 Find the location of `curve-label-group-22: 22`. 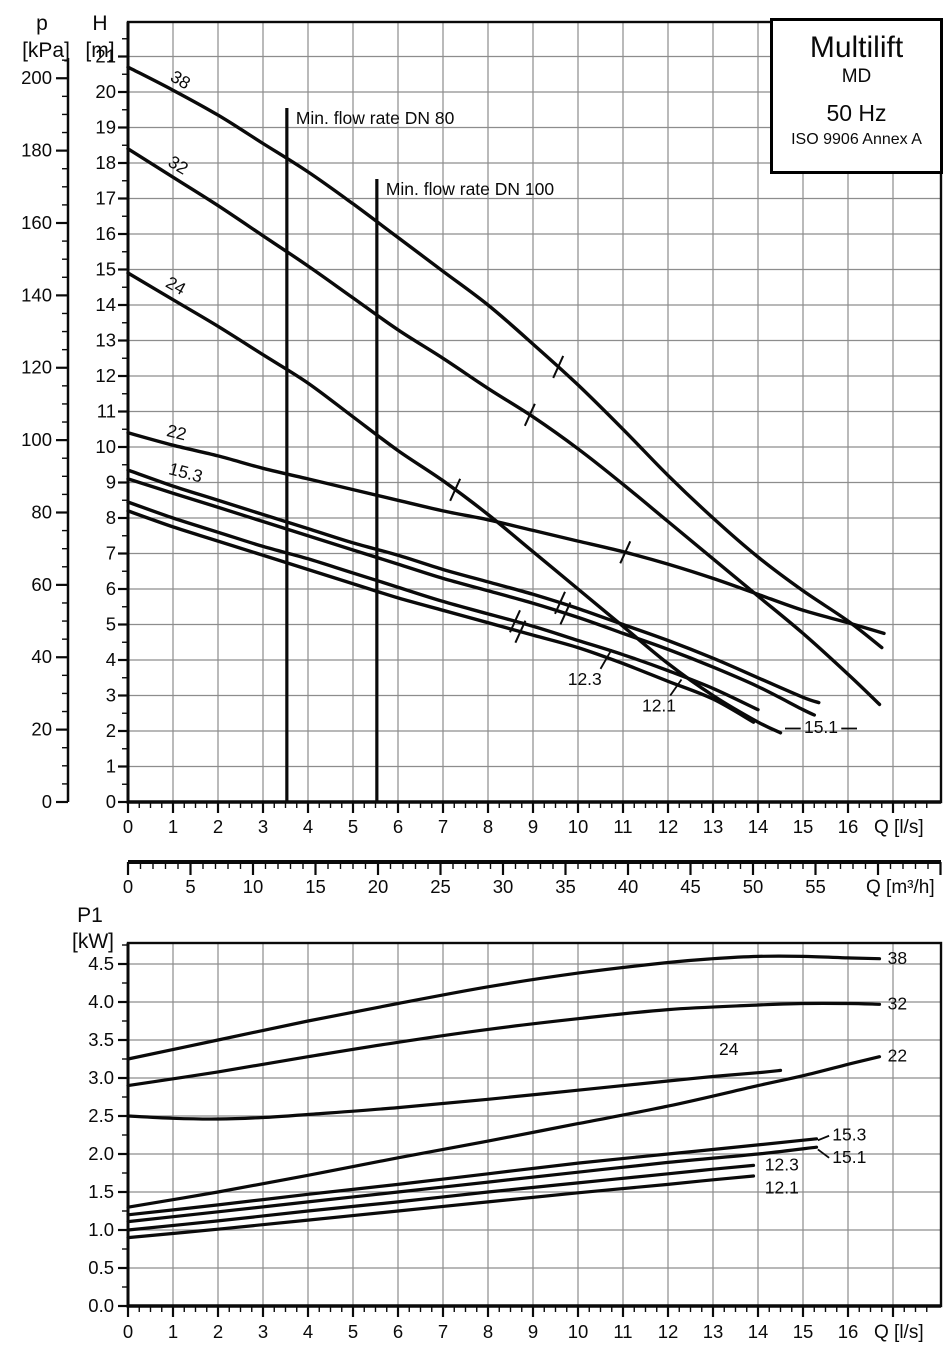

curve-label-group-22: 22 is located at coordinates (177, 432).